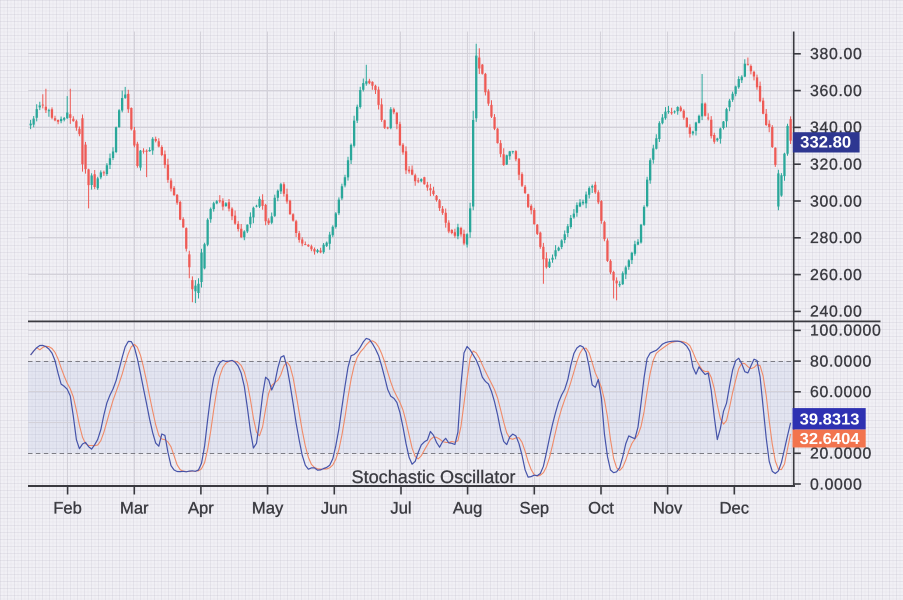 The height and width of the screenshot is (600, 903). Describe the element at coordinates (201, 508) in the screenshot. I see `svg-text: Apr` at that location.